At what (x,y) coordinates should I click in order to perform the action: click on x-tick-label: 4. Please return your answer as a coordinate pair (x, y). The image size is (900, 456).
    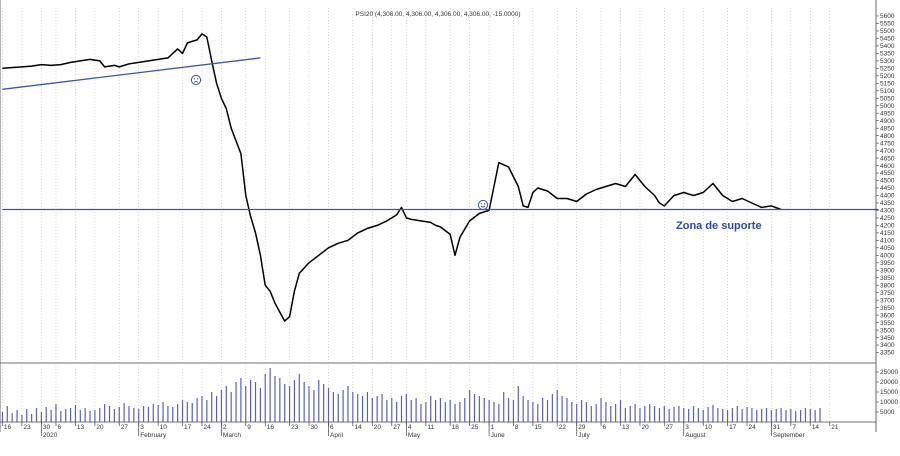
    Looking at the image, I should click on (410, 427).